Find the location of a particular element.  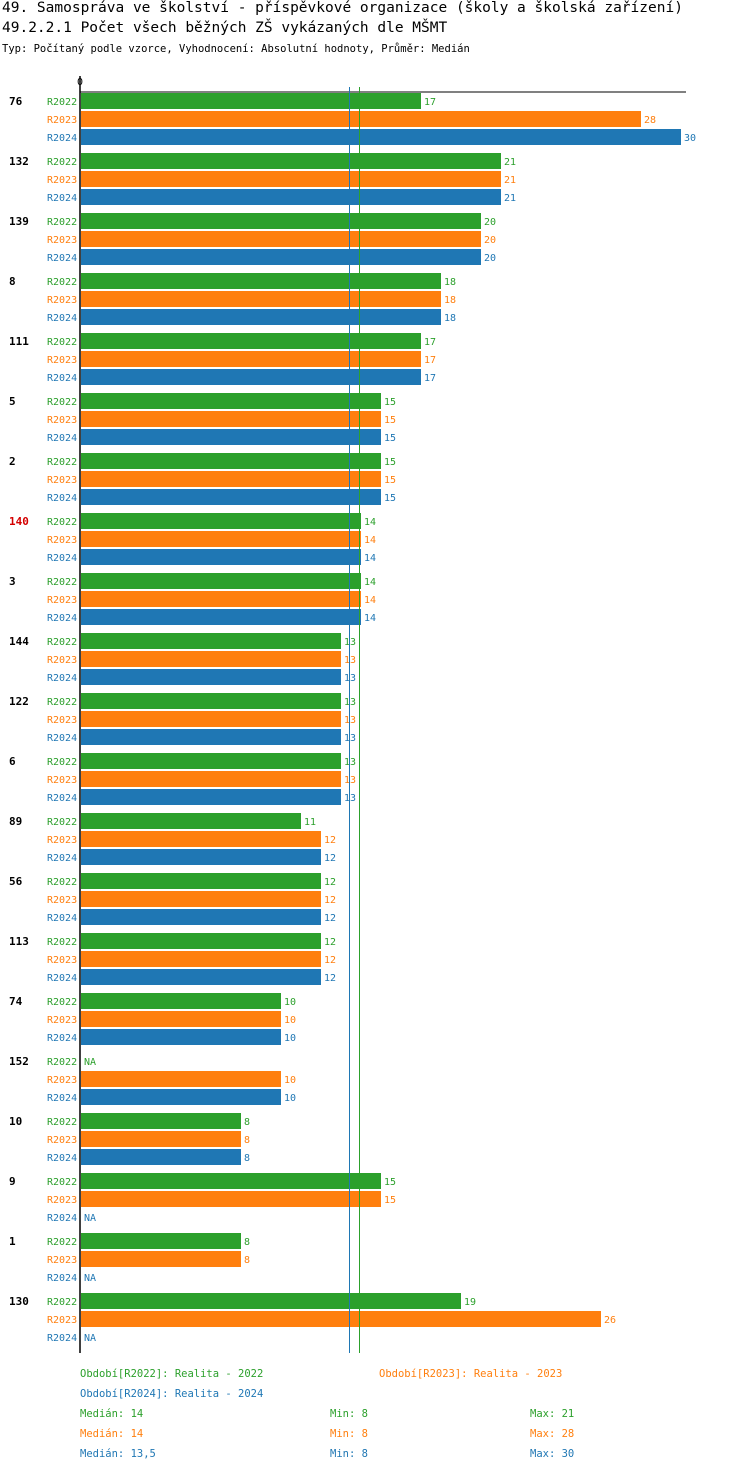

category-label: 139 is located at coordinates (19, 221).